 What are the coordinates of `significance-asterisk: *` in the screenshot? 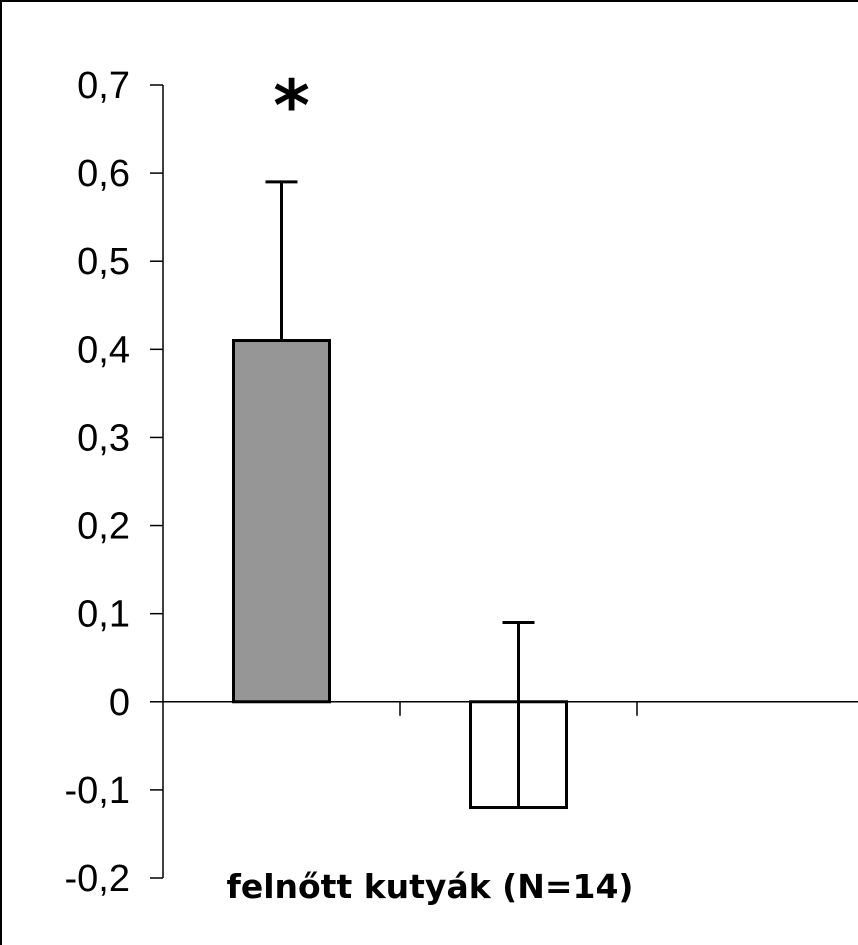 It's located at (291, 106).